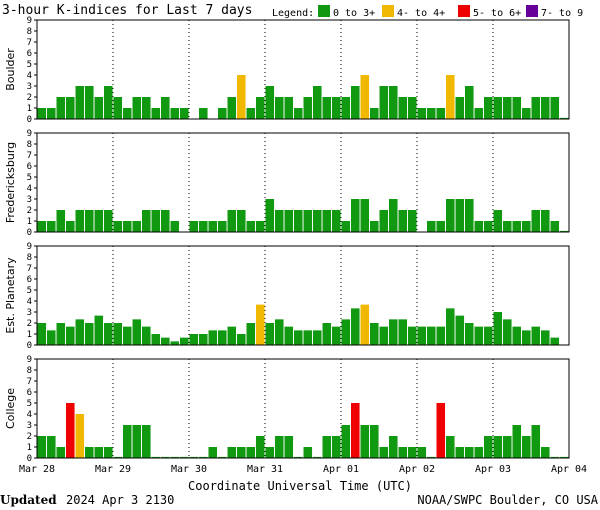 The height and width of the screenshot is (510, 600). Describe the element at coordinates (28, 500) in the screenshot. I see `updated-label: Updated` at that location.